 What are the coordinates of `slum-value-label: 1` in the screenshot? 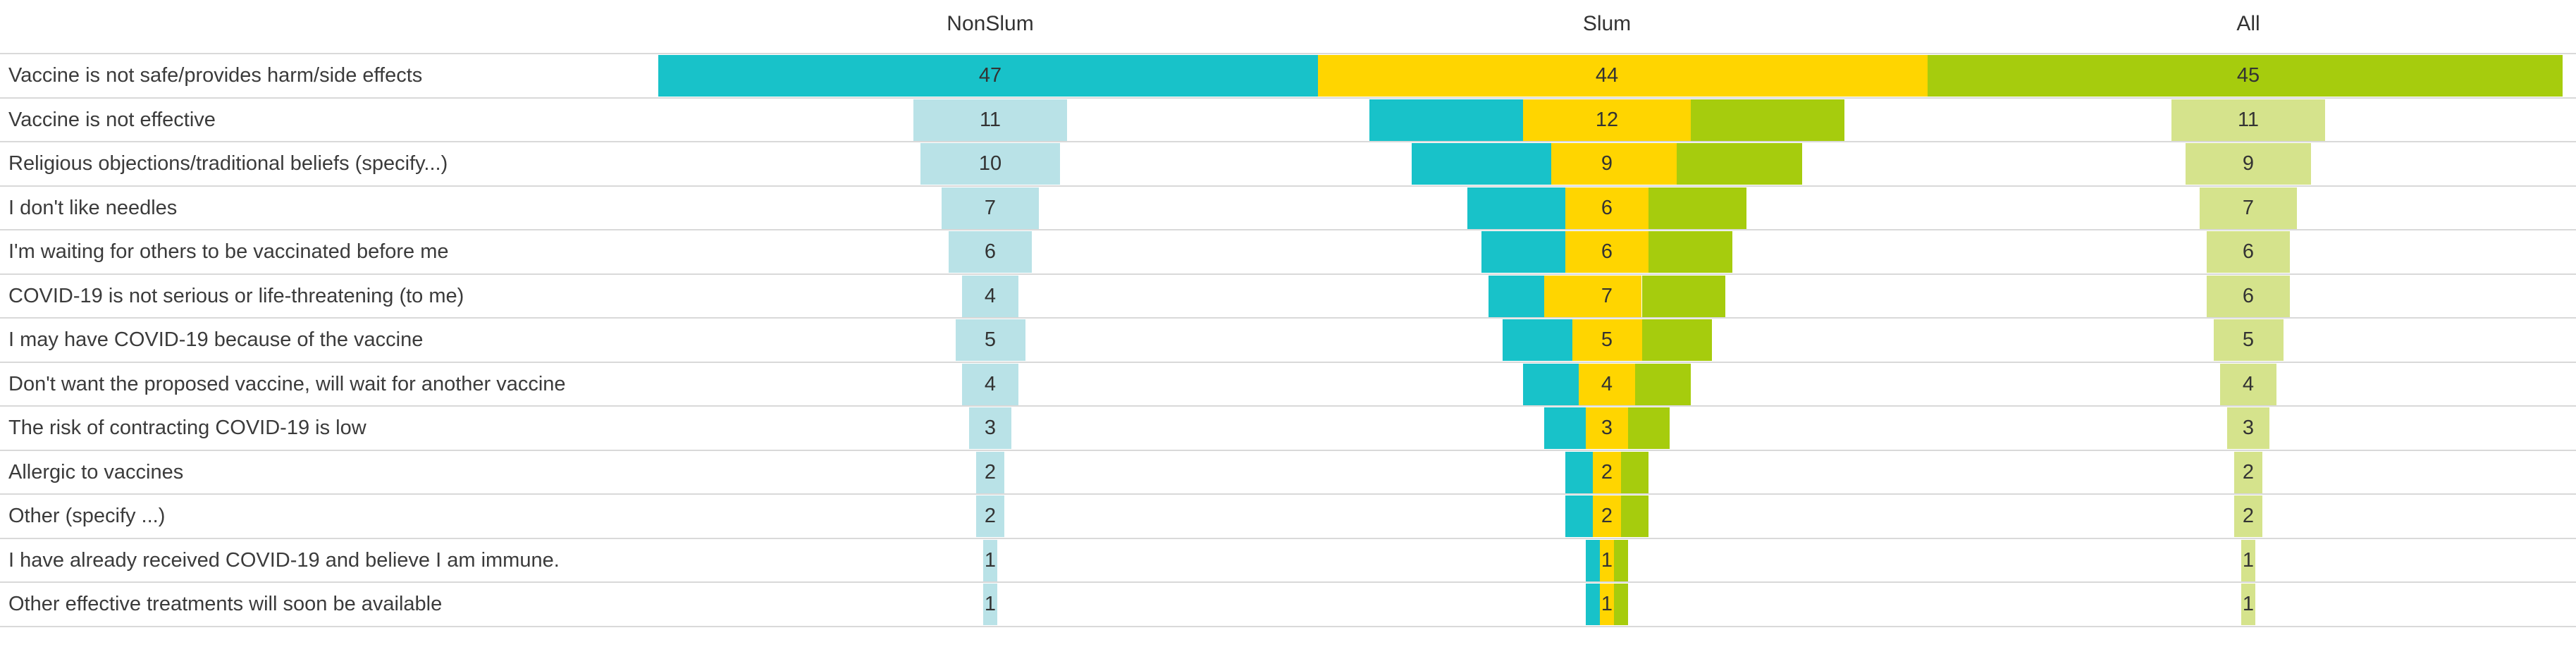 It's located at (1607, 604).